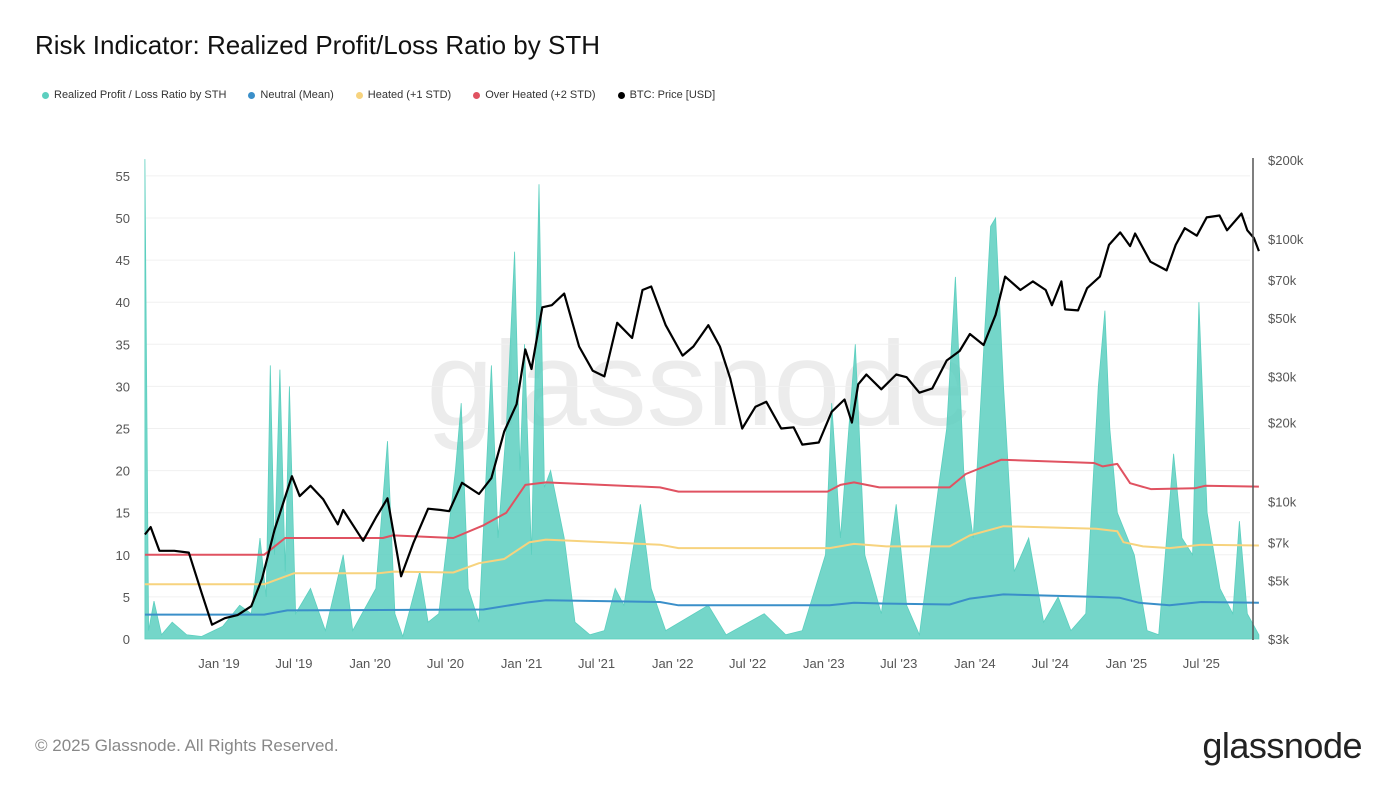 The image size is (1400, 787). Describe the element at coordinates (126, 597) in the screenshot. I see `y-left-tick-label: 5` at that location.